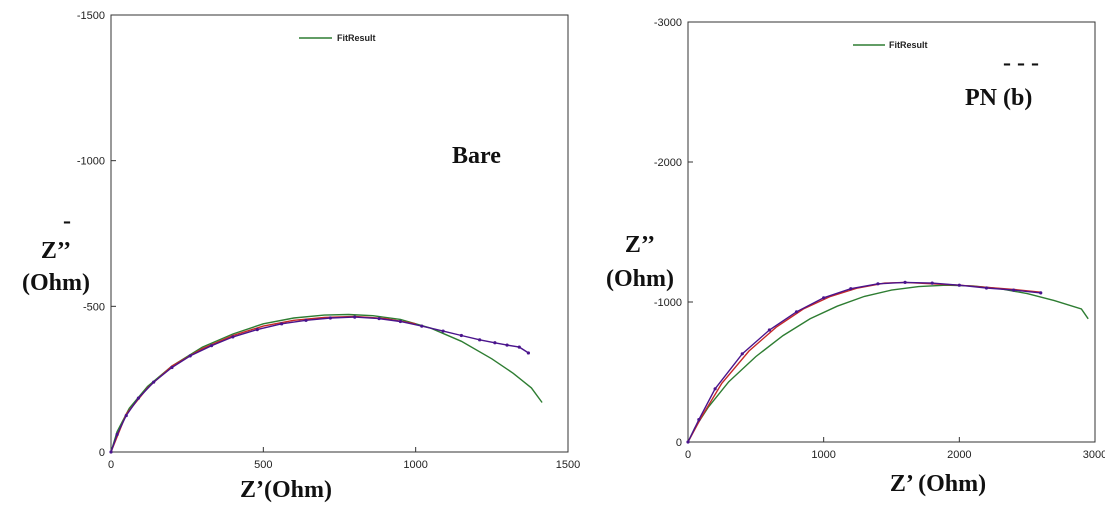 This screenshot has width=1105, height=507. What do you see at coordinates (94, 307) in the screenshot?
I see `y-tick-label: -500` at bounding box center [94, 307].